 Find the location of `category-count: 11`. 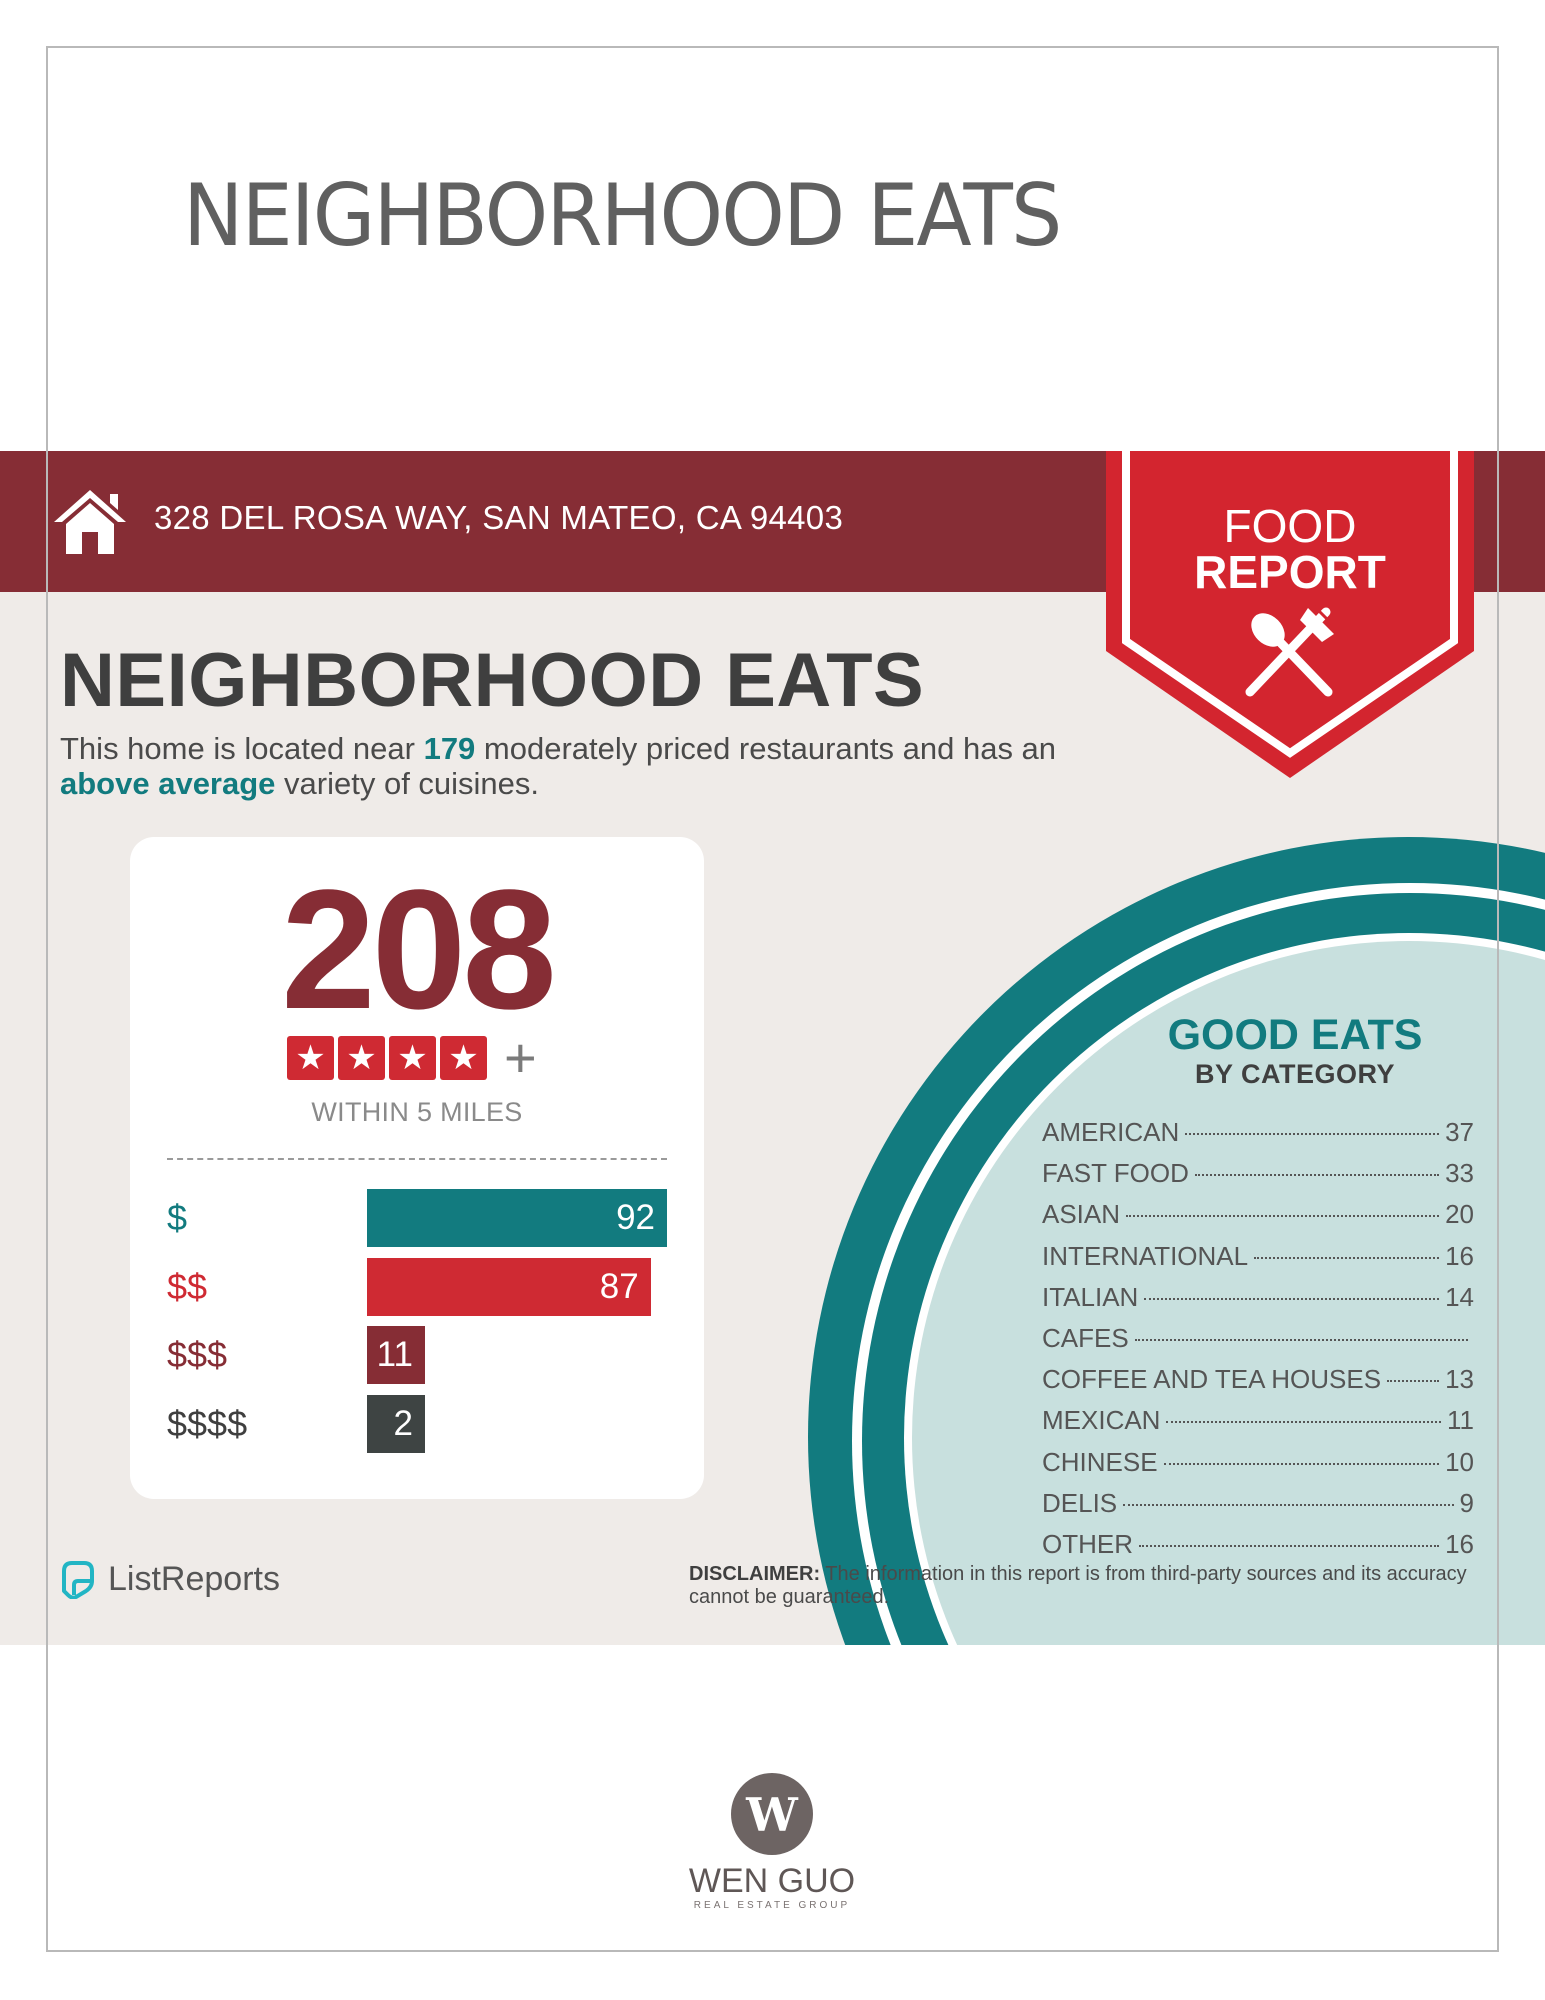

category-count: 11 is located at coordinates (1460, 1420).